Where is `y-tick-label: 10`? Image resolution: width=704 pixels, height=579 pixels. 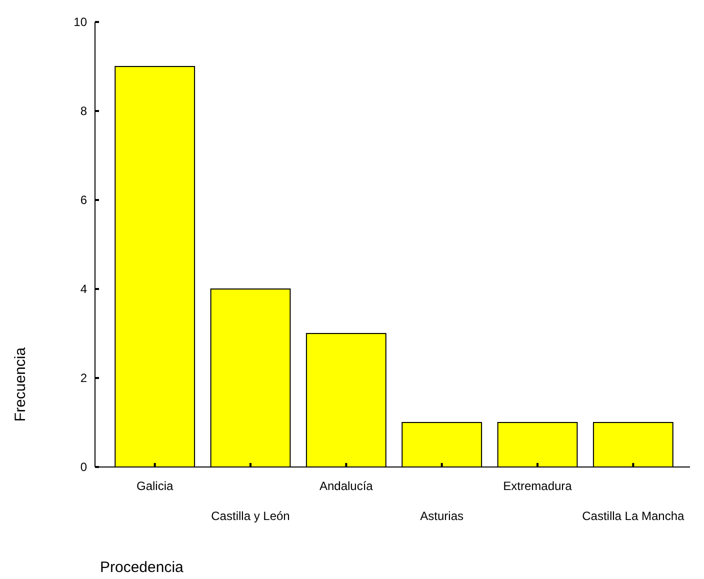 y-tick-label: 10 is located at coordinates (81, 22).